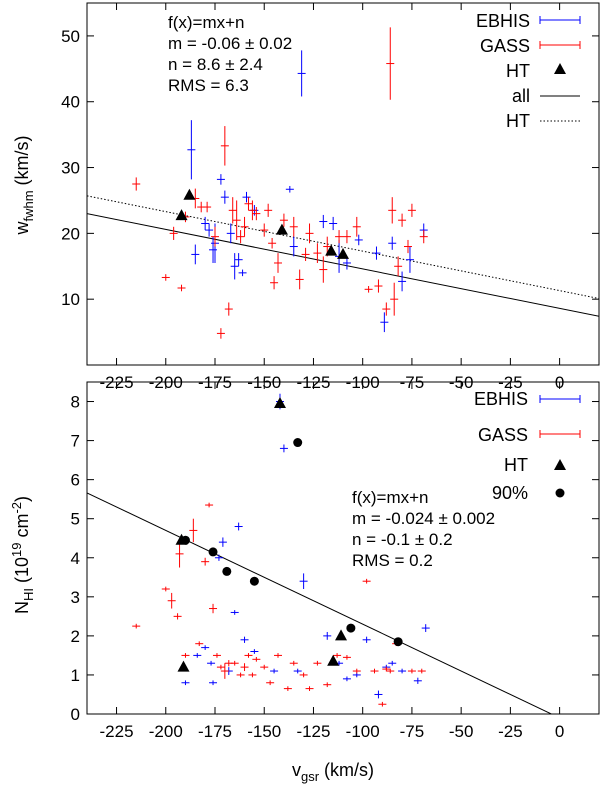  What do you see at coordinates (559, 731) in the screenshot?
I see `bottom-x-tick-label: 0` at bounding box center [559, 731].